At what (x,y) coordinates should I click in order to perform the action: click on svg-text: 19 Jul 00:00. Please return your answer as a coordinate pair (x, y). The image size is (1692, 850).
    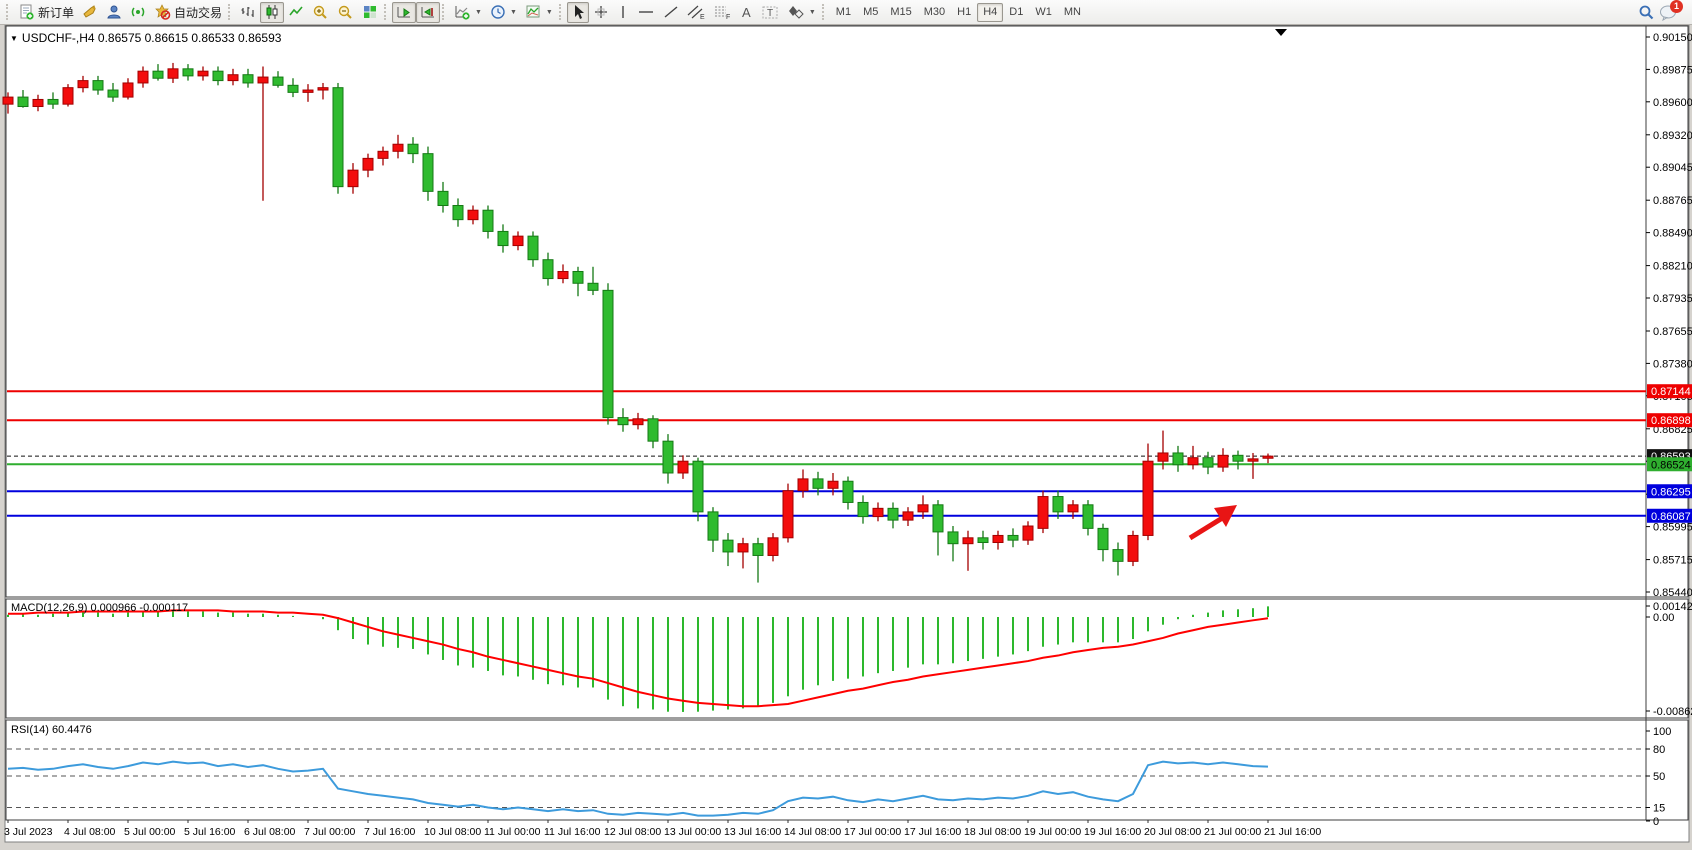
    Looking at the image, I should click on (1052, 832).